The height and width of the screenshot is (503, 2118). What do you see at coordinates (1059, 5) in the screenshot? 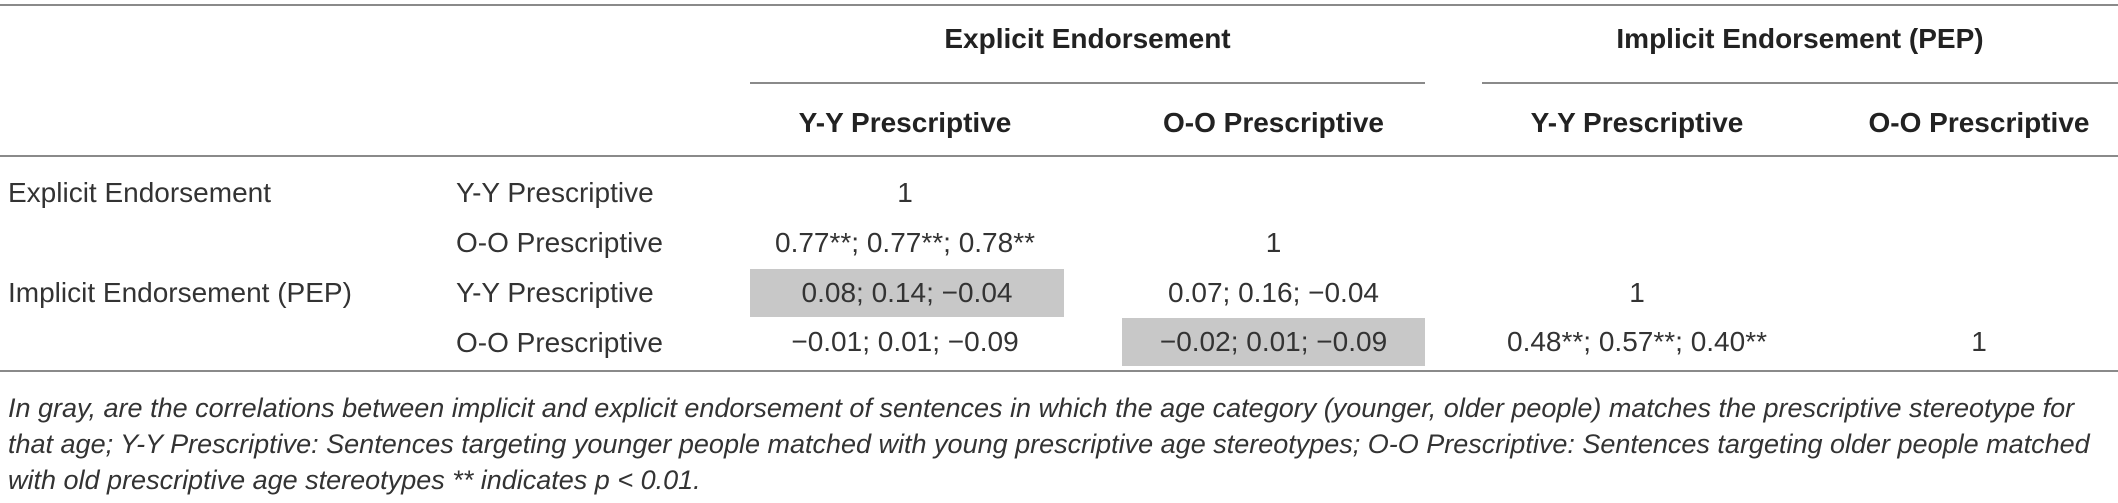
I see `table-top-rule` at bounding box center [1059, 5].